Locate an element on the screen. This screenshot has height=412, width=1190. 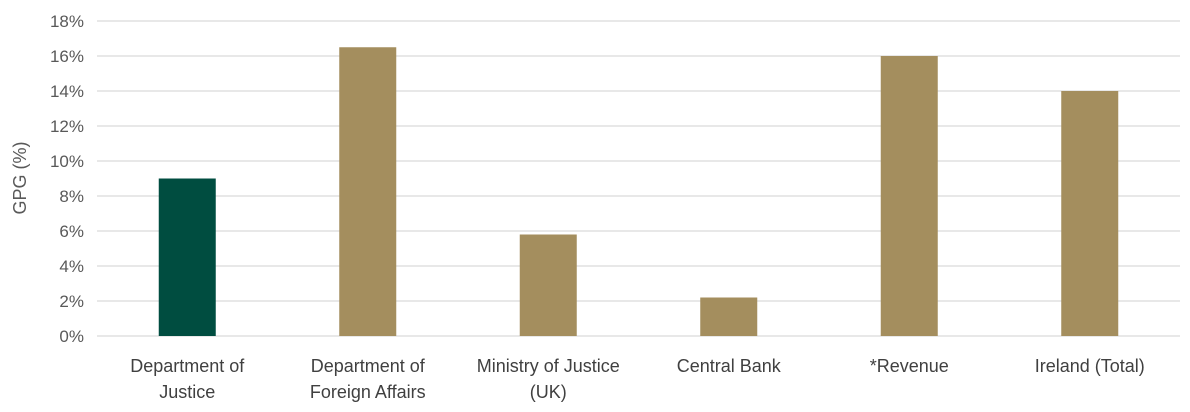
x-category-label: Department of Foreign Affairs is located at coordinates (368, 379).